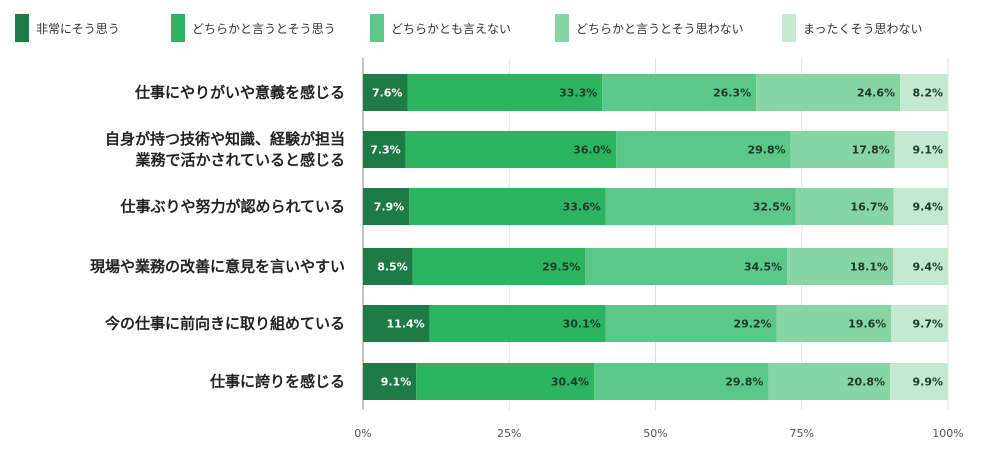 The image size is (1000, 461). I want to click on data-label: 32.5%, so click(772, 207).